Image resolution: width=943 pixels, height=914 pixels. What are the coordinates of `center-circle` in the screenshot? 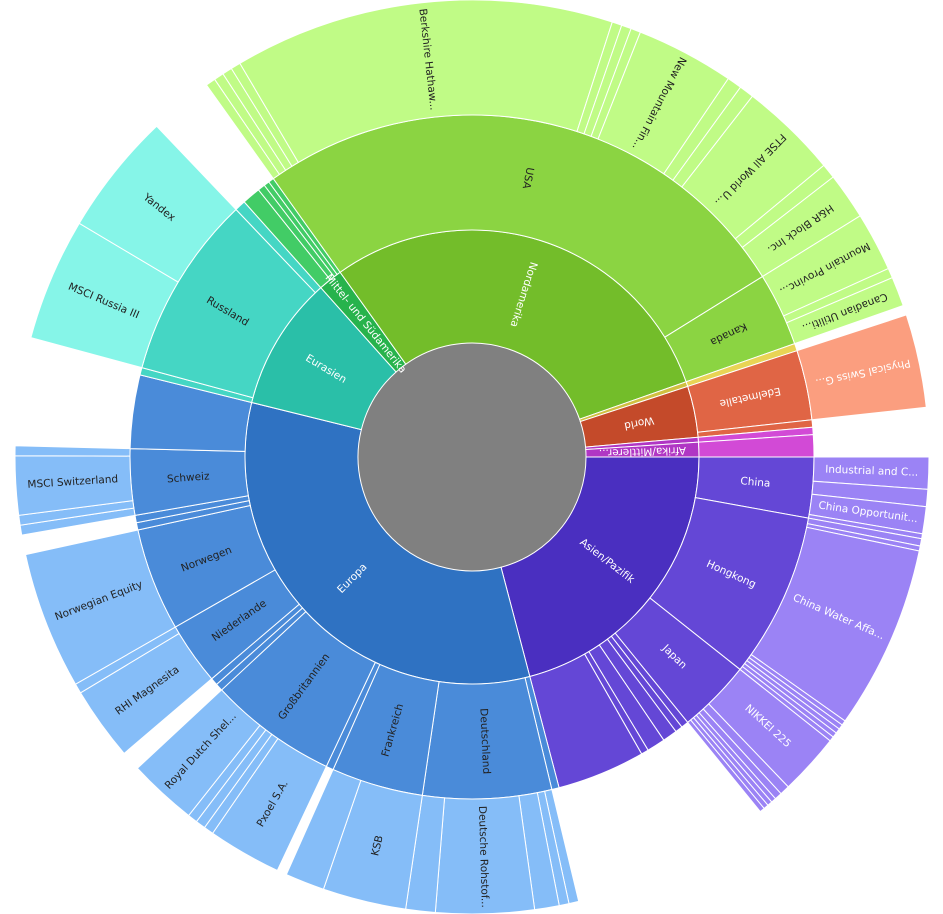 It's located at (472, 457).